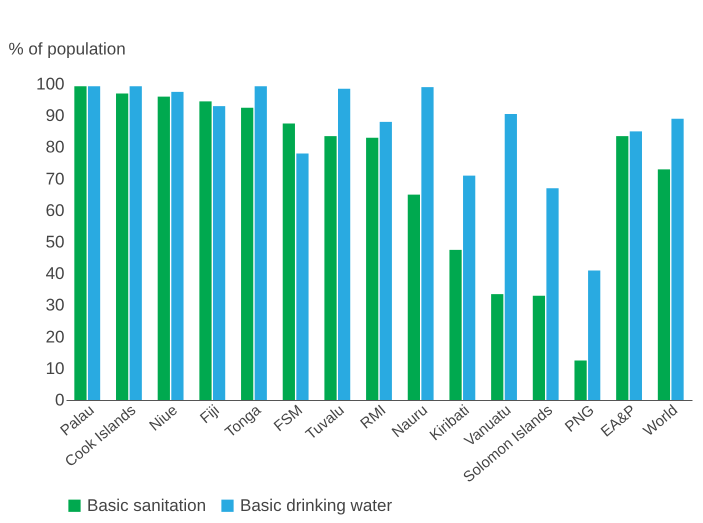  Describe the element at coordinates (67, 49) in the screenshot. I see `y-axis-title: % of population` at that location.